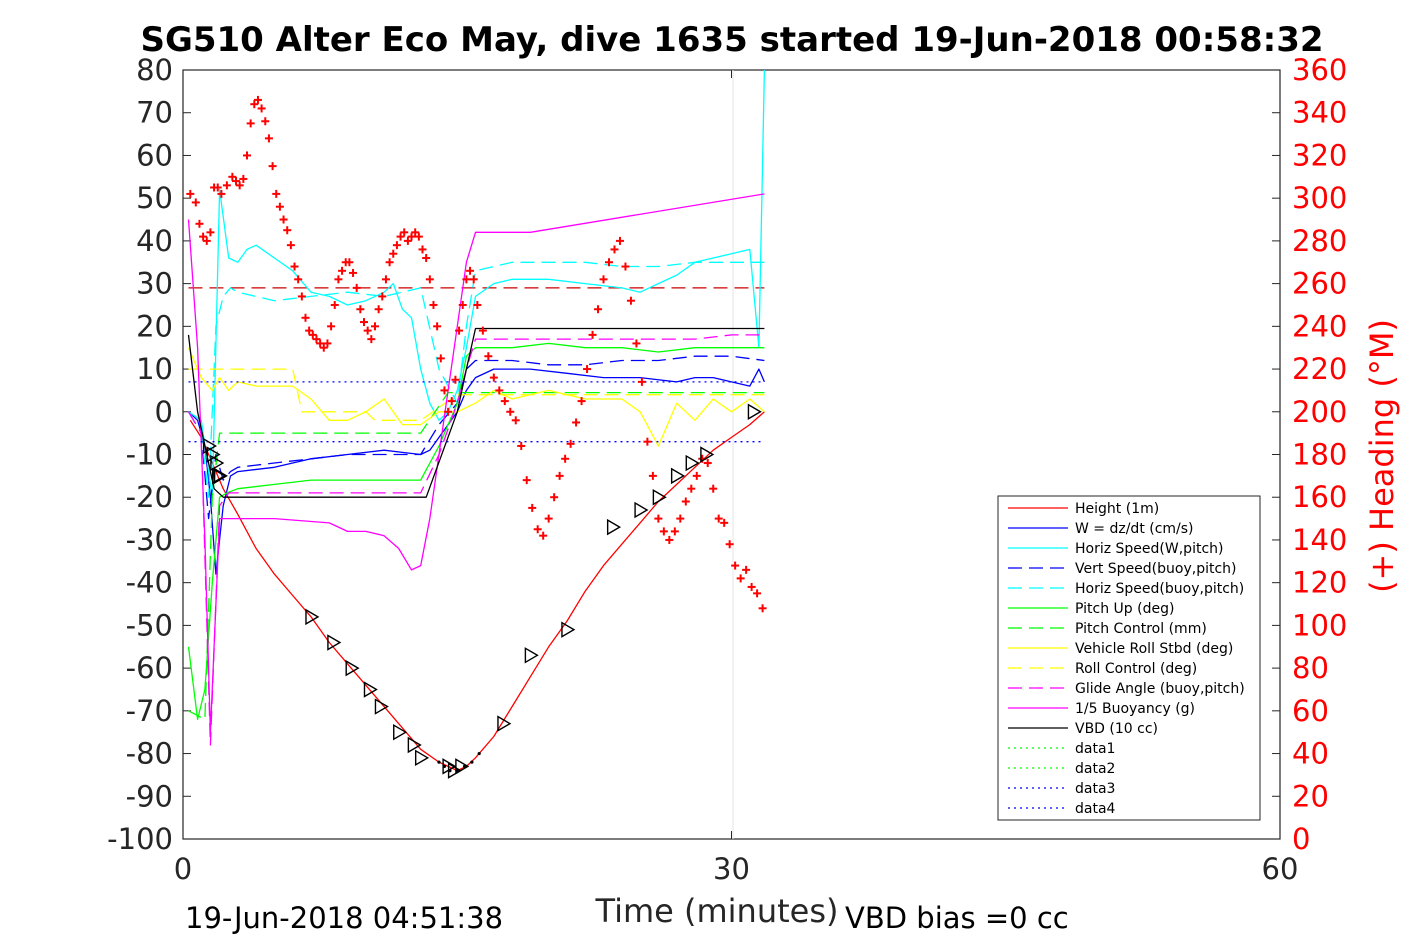 Image resolution: width=1417 pixels, height=945 pixels. What do you see at coordinates (164, 412) in the screenshot?
I see `left-tick-label: 0` at bounding box center [164, 412].